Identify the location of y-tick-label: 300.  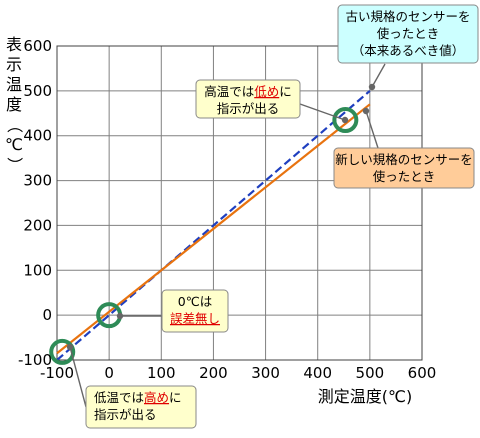
(37, 181).